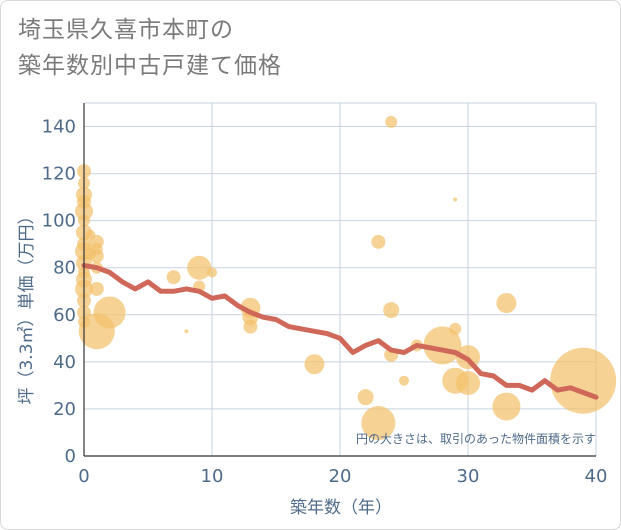 The height and width of the screenshot is (530, 621). I want to click on y-tick-label: 120, so click(59, 174).